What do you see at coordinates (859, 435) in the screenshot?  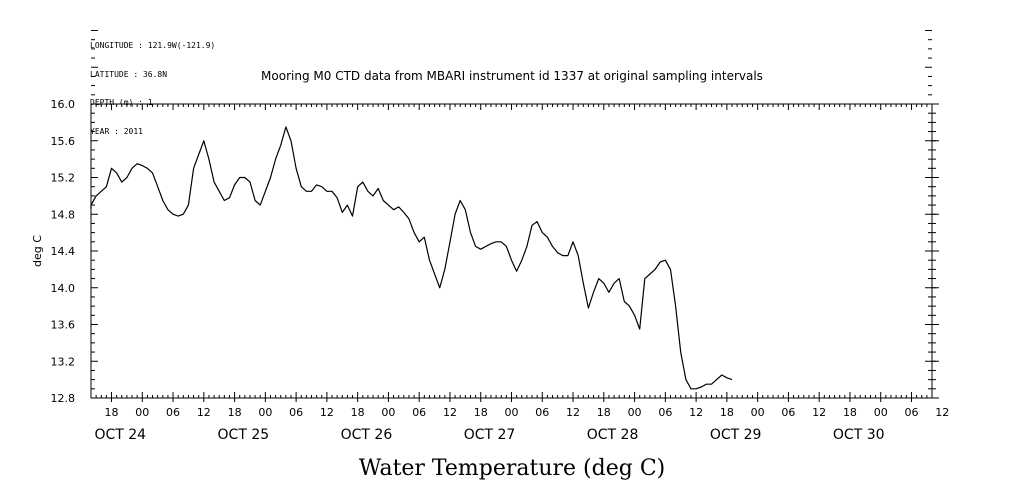 I see `x-day-label: OCT 30` at bounding box center [859, 435].